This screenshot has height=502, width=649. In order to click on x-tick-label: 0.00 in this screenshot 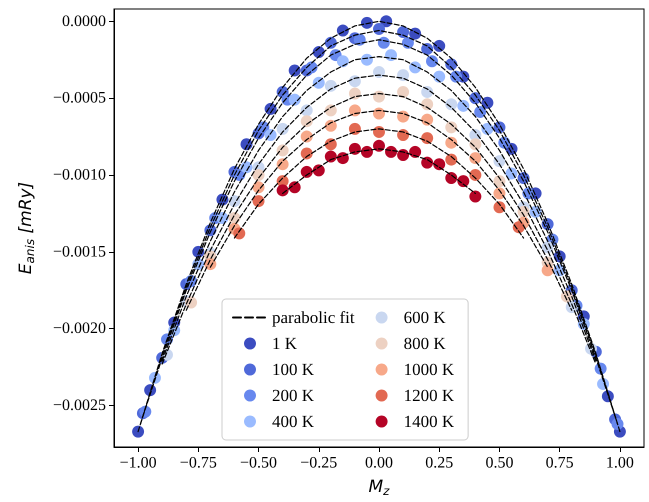, I will do `click(379, 463)`.